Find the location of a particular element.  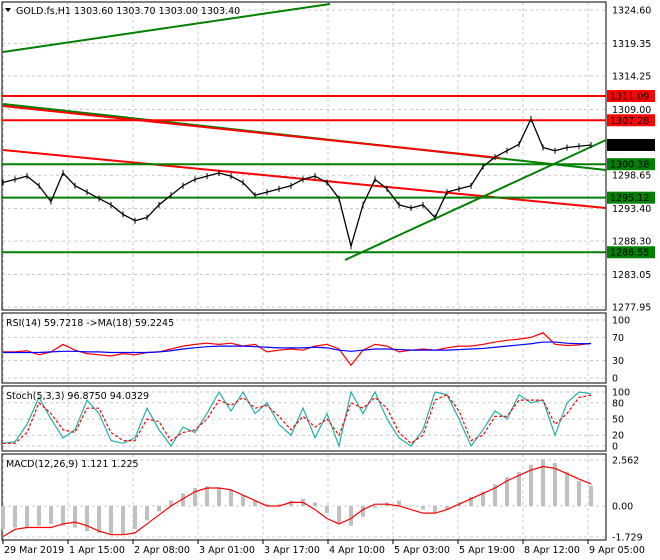

macd-pane is located at coordinates (304, 497).